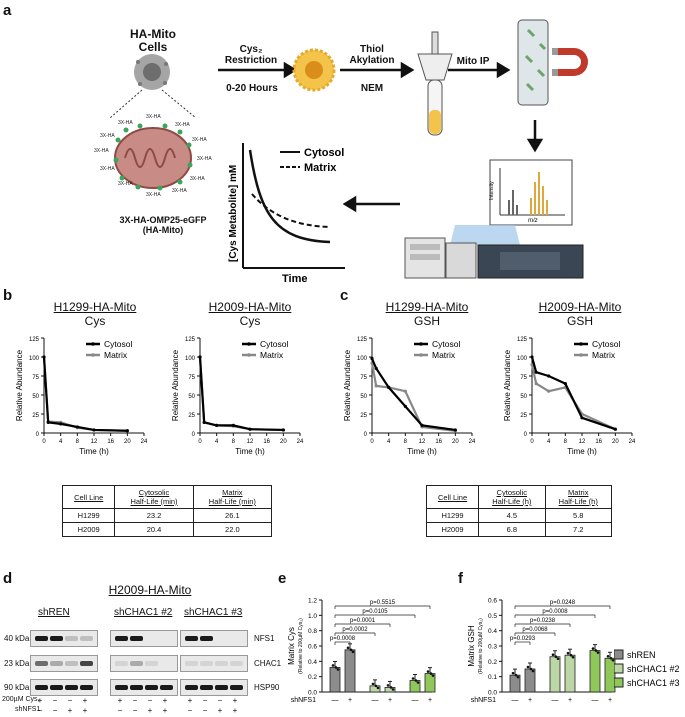 The width and height of the screenshot is (685, 717). Describe the element at coordinates (320, 168) in the screenshot. I see `plot-legend-matrix: Matrix` at that location.